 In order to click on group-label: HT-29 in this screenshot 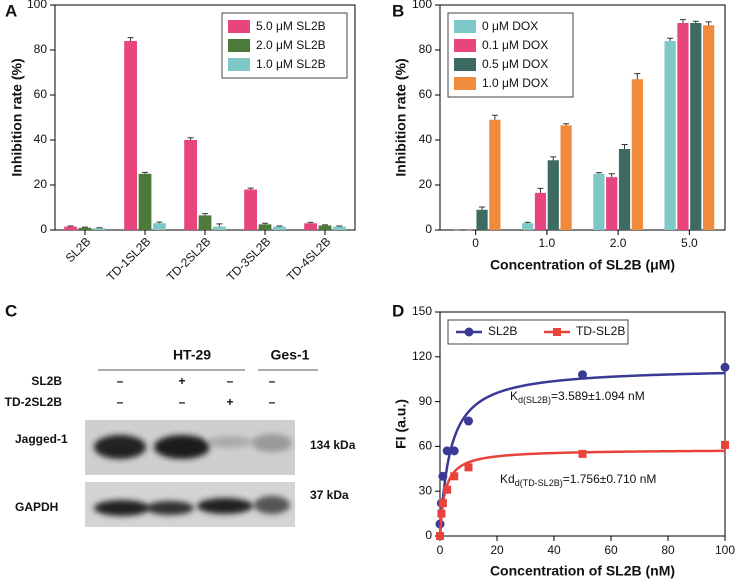, I will do `click(192, 355)`.